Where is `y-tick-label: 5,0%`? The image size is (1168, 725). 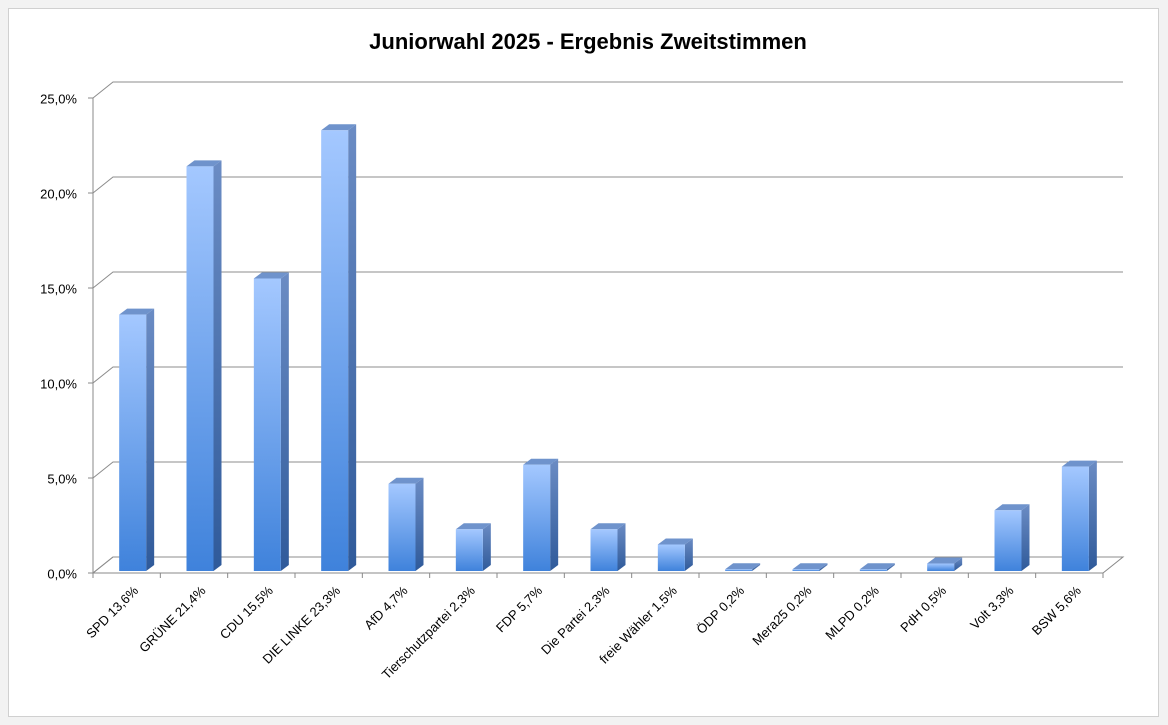
y-tick-label: 5,0% is located at coordinates (62, 478).